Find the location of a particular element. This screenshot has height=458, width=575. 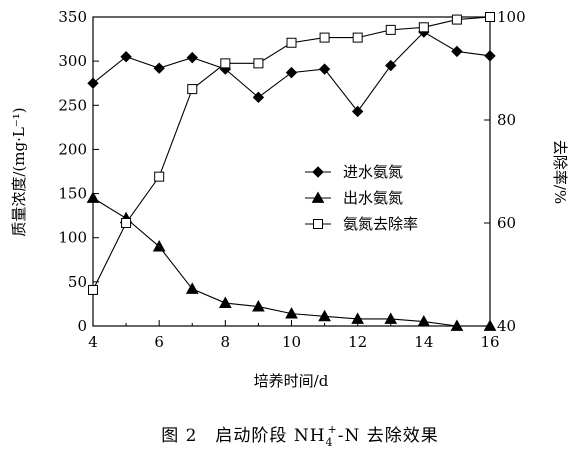

left-y-axis-title: 质量浓度/(mg·L⁻¹) is located at coordinates (19, 171).